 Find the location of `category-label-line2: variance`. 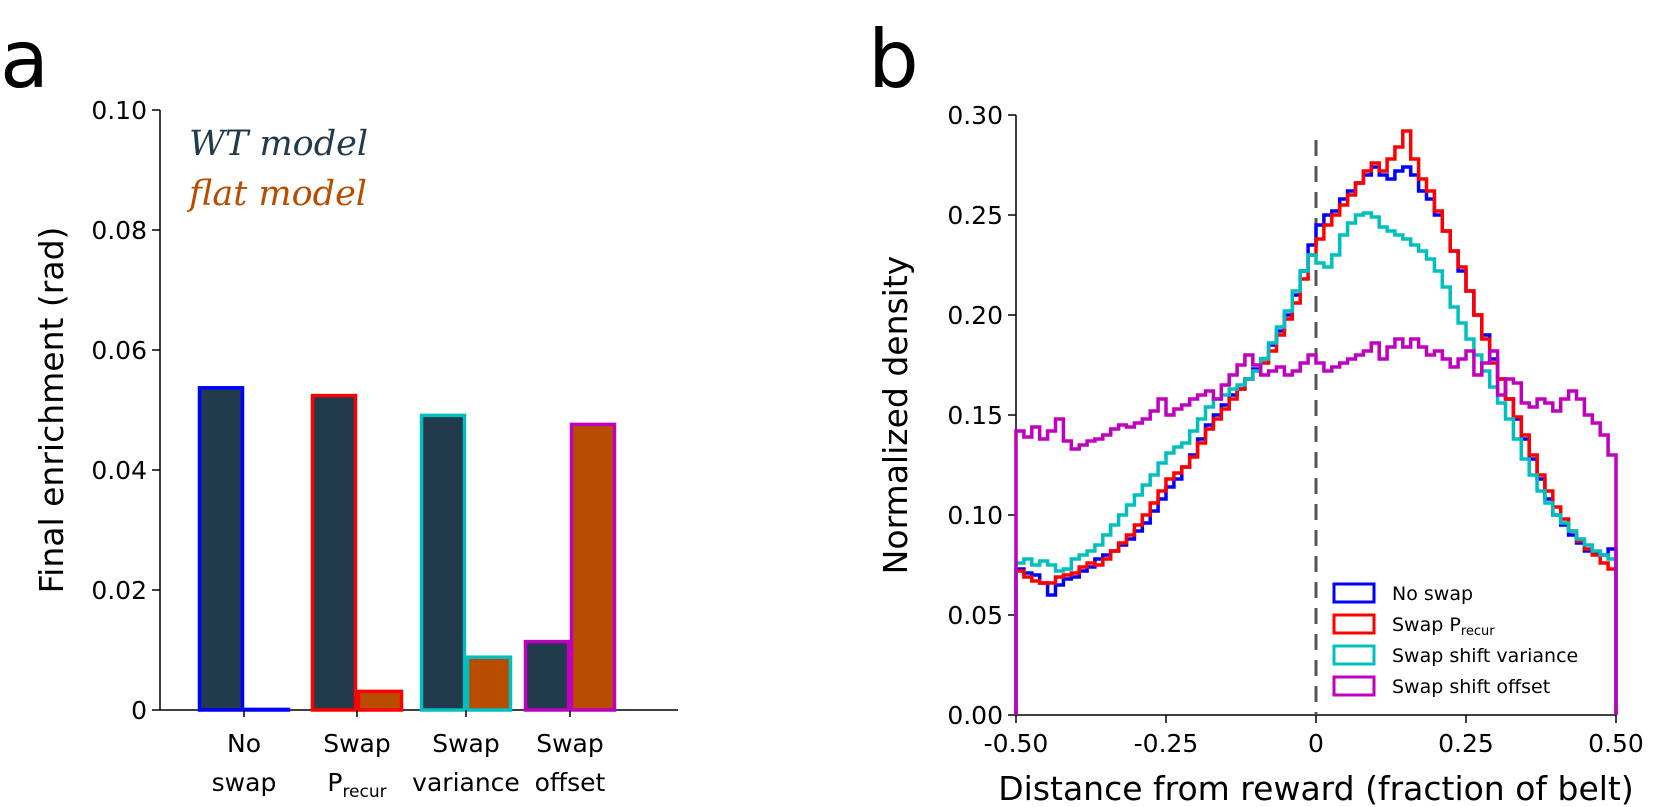

category-label-line2: variance is located at coordinates (466, 782).